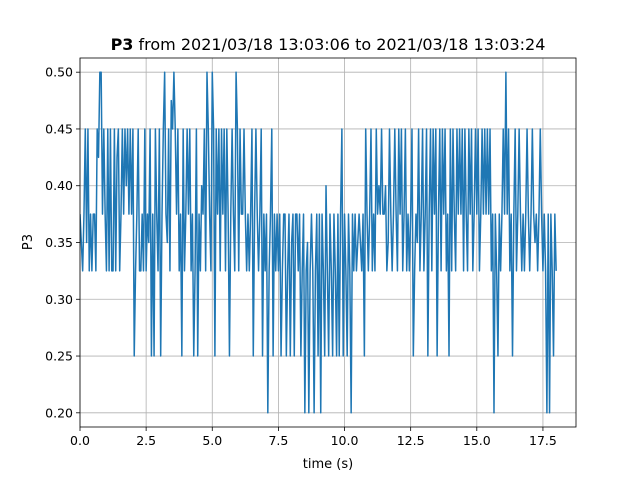  Describe the element at coordinates (278, 440) in the screenshot. I see `x-tick-label: 7.5` at that location.